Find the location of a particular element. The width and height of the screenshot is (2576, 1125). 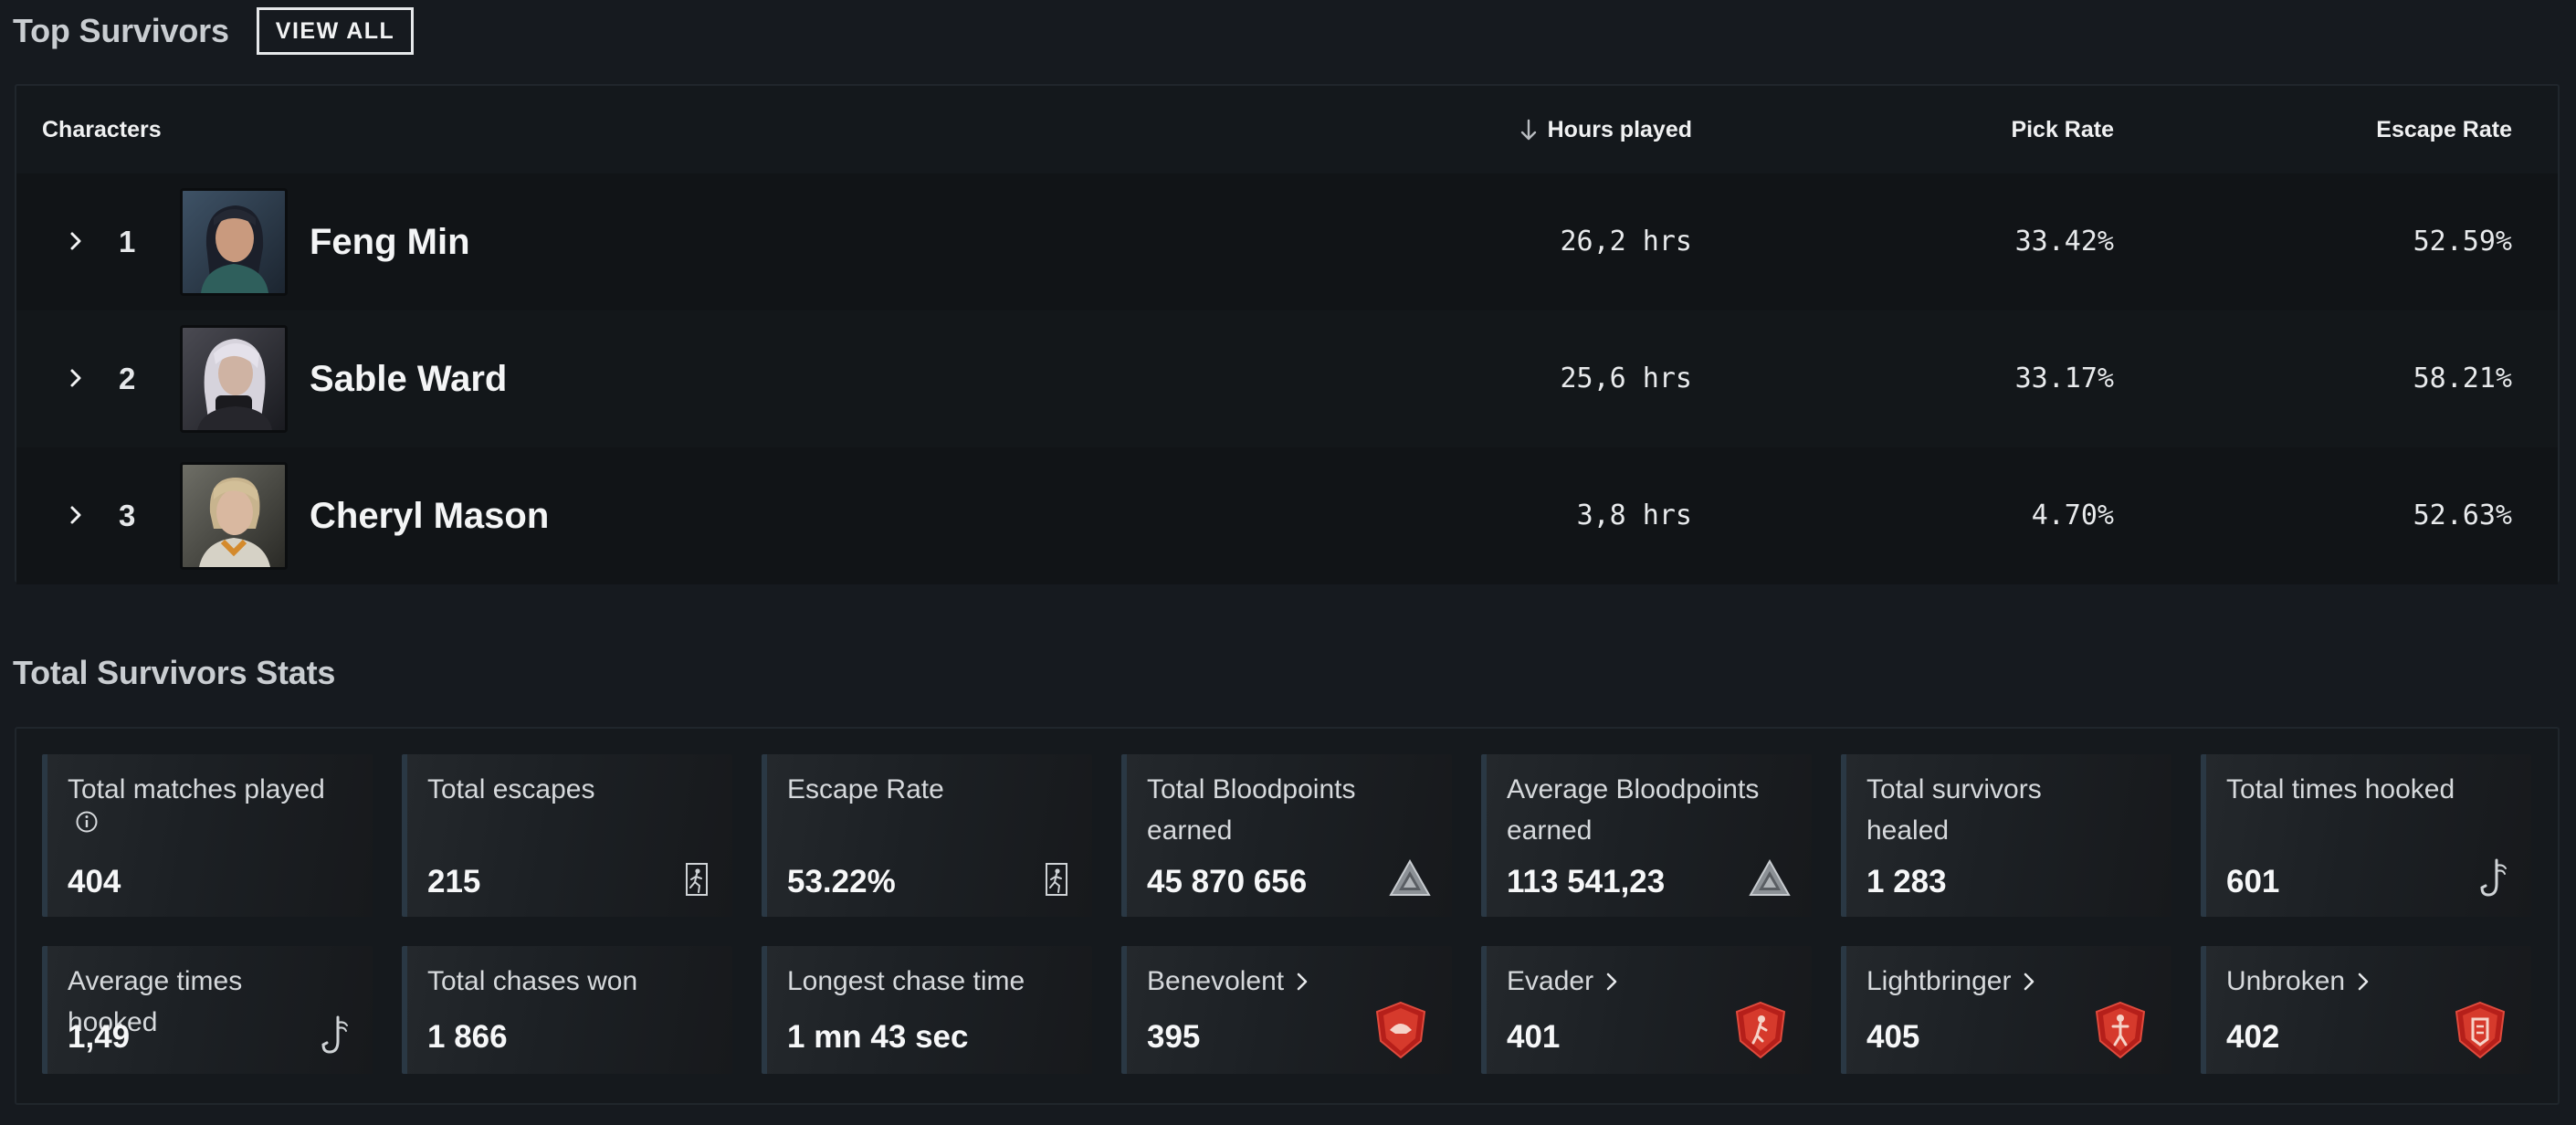

stat-card-escape-rate: Escape Rate 53.22% is located at coordinates (927, 835).